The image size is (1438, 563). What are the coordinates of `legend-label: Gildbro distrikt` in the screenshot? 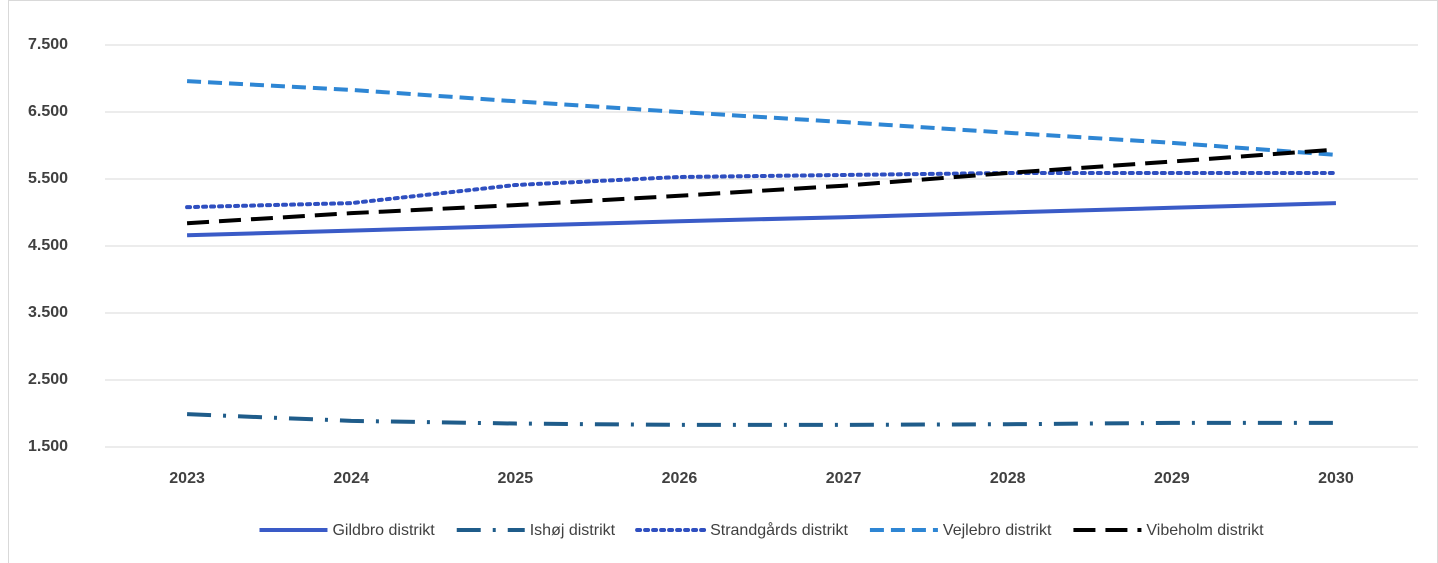 It's located at (383, 530).